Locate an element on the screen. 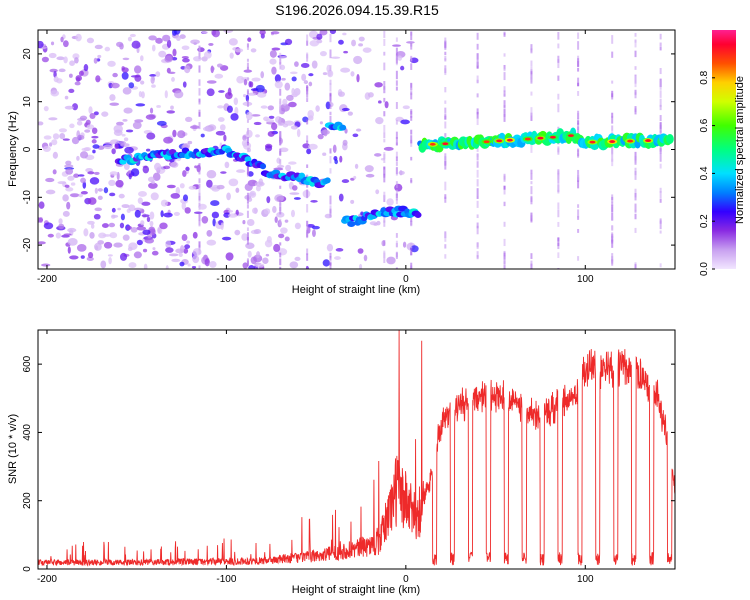 This screenshot has width=750, height=600. x-tick-label: -100 is located at coordinates (226, 279).